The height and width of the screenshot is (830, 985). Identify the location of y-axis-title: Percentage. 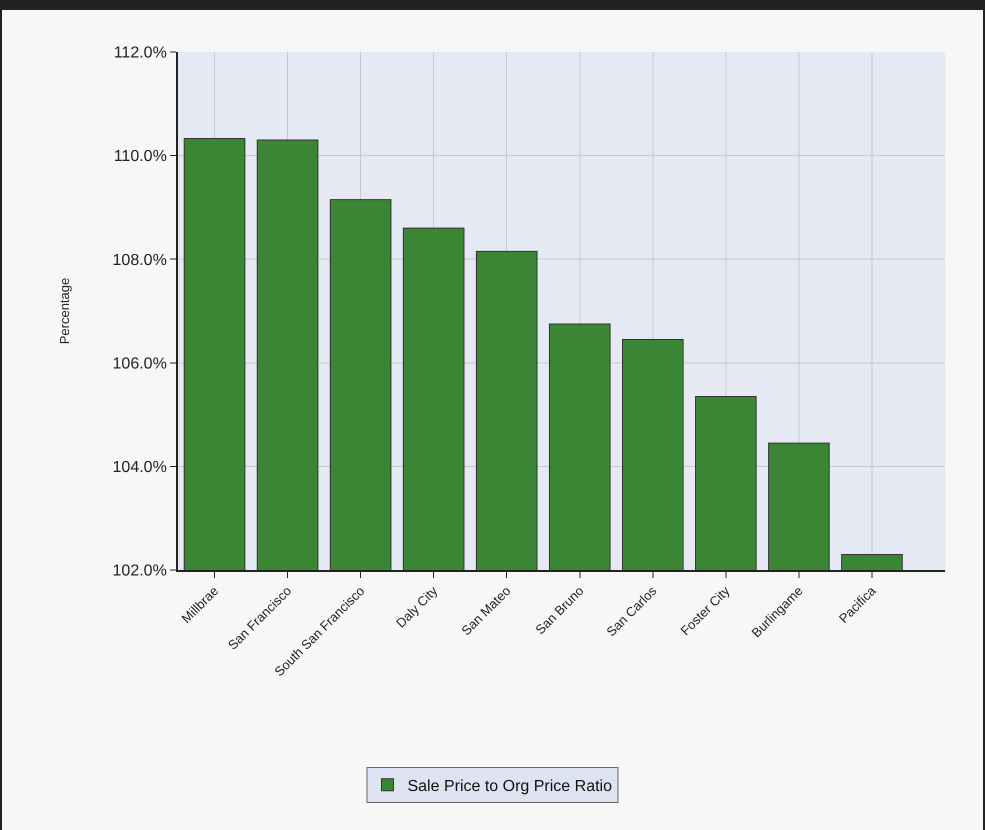
(64, 311).